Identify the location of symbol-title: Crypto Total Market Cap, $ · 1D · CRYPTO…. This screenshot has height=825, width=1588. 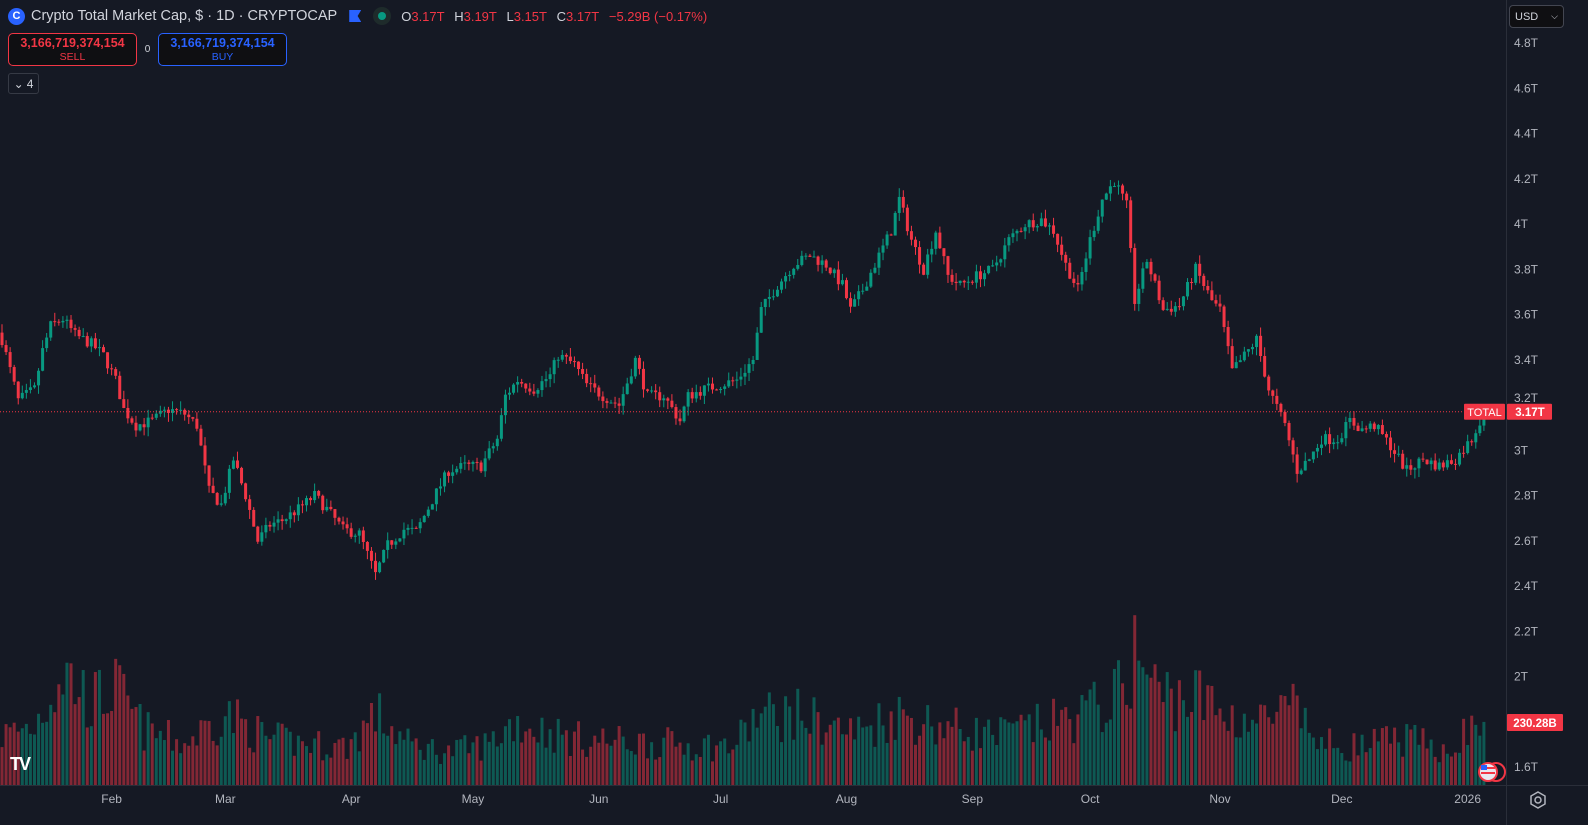
(184, 16).